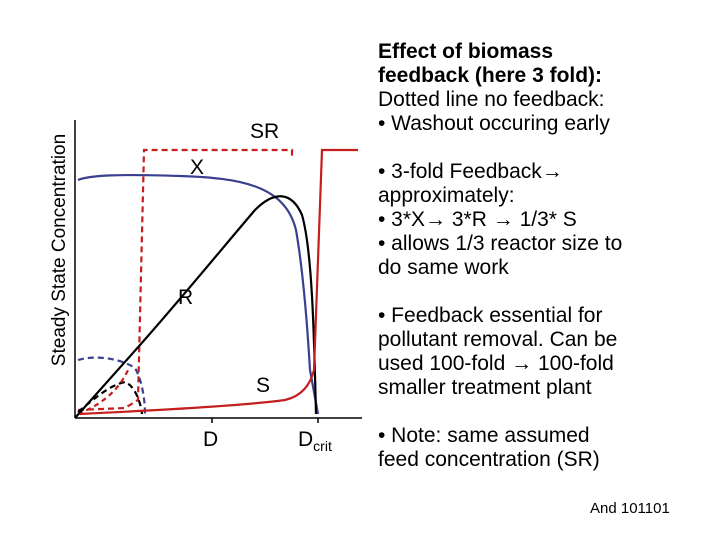 This screenshot has height=540, width=720. I want to click on note2-line3c: 1/3* S, so click(545, 219).